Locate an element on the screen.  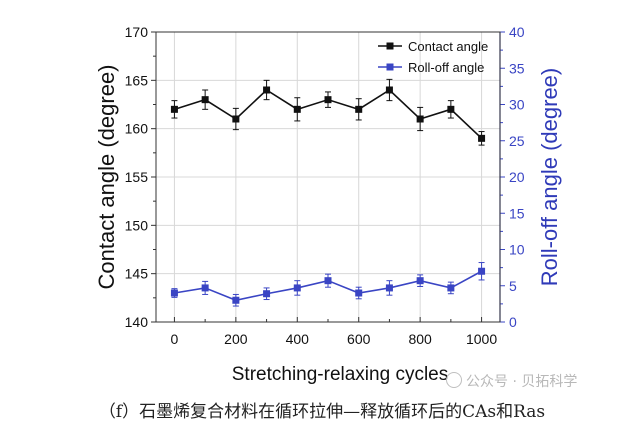
y2-tick-label: 5 is located at coordinates (513, 286).